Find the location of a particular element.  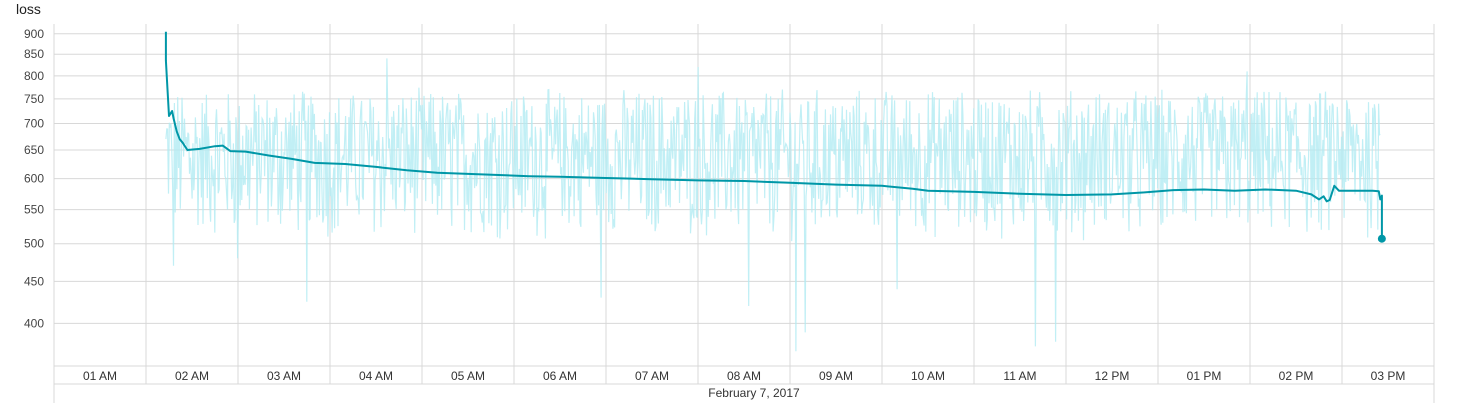

chart-title: loss is located at coordinates (28, 9).